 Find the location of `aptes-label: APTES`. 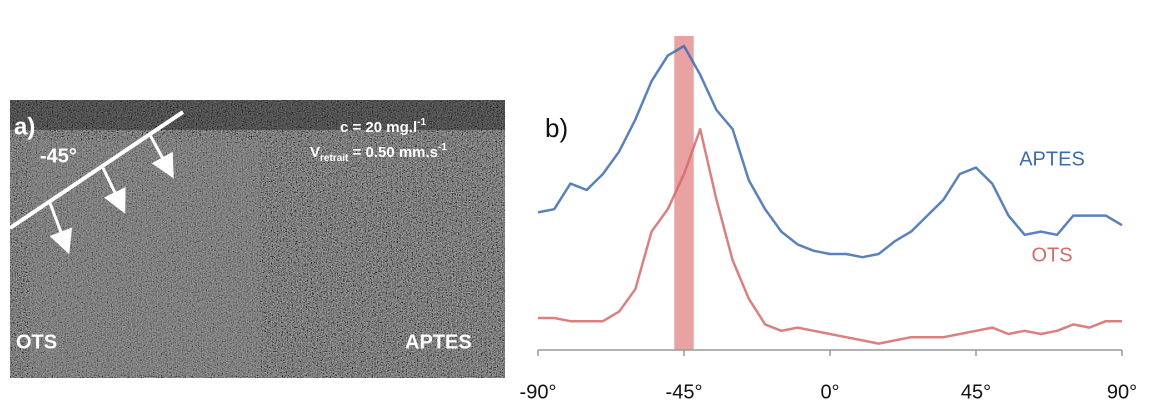

aptes-label: APTES is located at coordinates (438, 342).